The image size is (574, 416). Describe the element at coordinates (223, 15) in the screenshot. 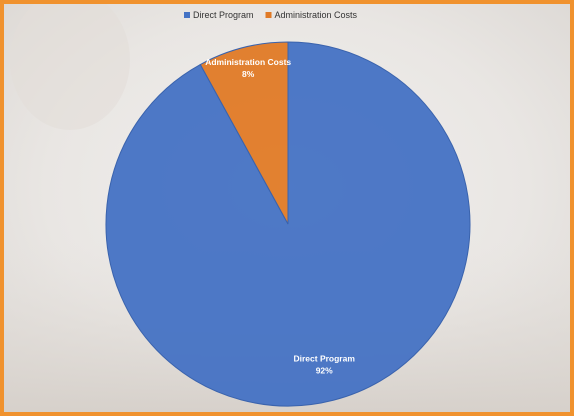

I see `legend-label: Direct Program` at that location.